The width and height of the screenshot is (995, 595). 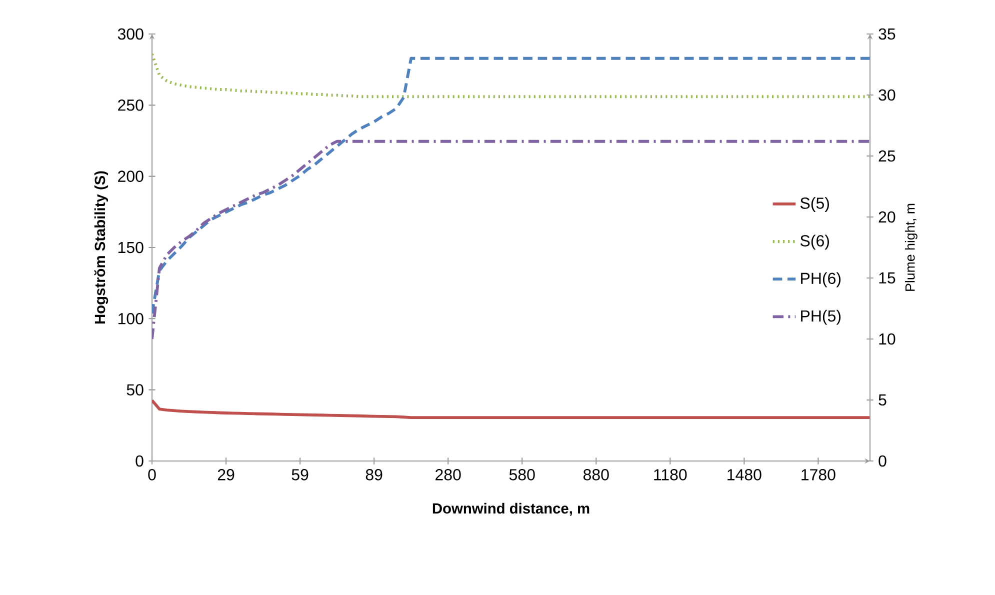 I want to click on x-tick-label: 1780, so click(x=819, y=474).